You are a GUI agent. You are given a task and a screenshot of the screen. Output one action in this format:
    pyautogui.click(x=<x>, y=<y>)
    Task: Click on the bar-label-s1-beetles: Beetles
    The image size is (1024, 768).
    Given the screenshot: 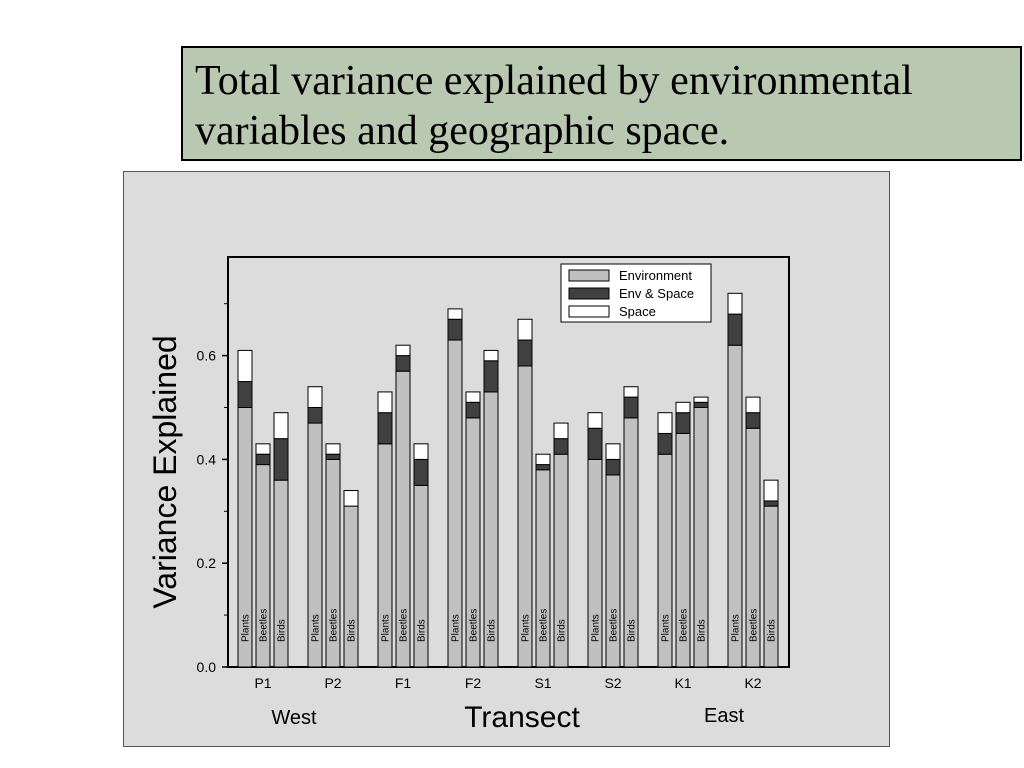 What is the action you would take?
    pyautogui.click(x=544, y=625)
    